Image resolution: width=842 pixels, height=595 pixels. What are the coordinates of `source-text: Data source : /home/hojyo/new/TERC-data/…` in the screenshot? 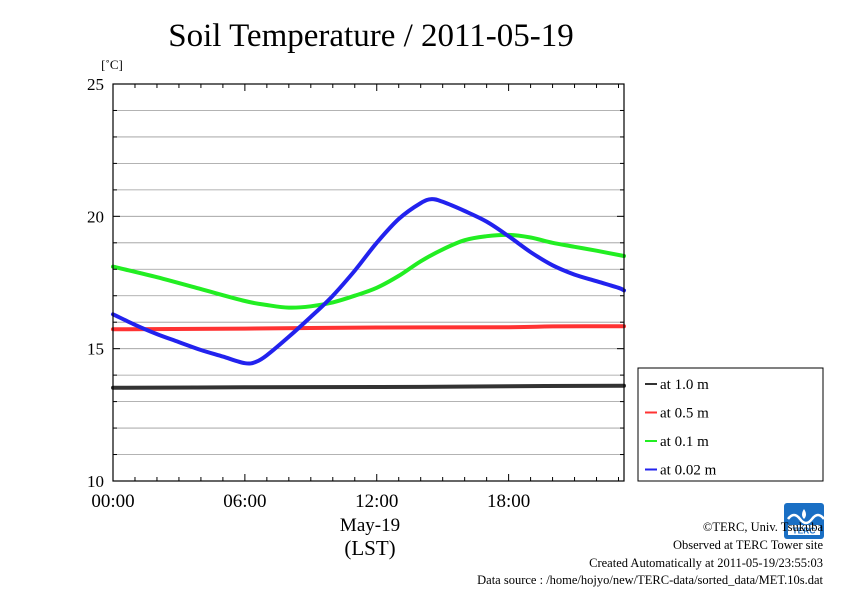 It's located at (650, 580).